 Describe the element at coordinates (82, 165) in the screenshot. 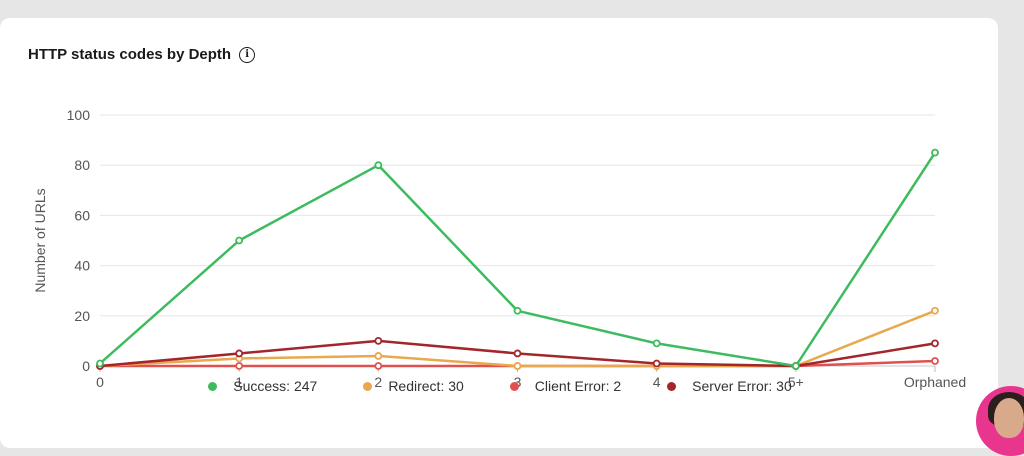

I see `y-tick-label: 80` at that location.